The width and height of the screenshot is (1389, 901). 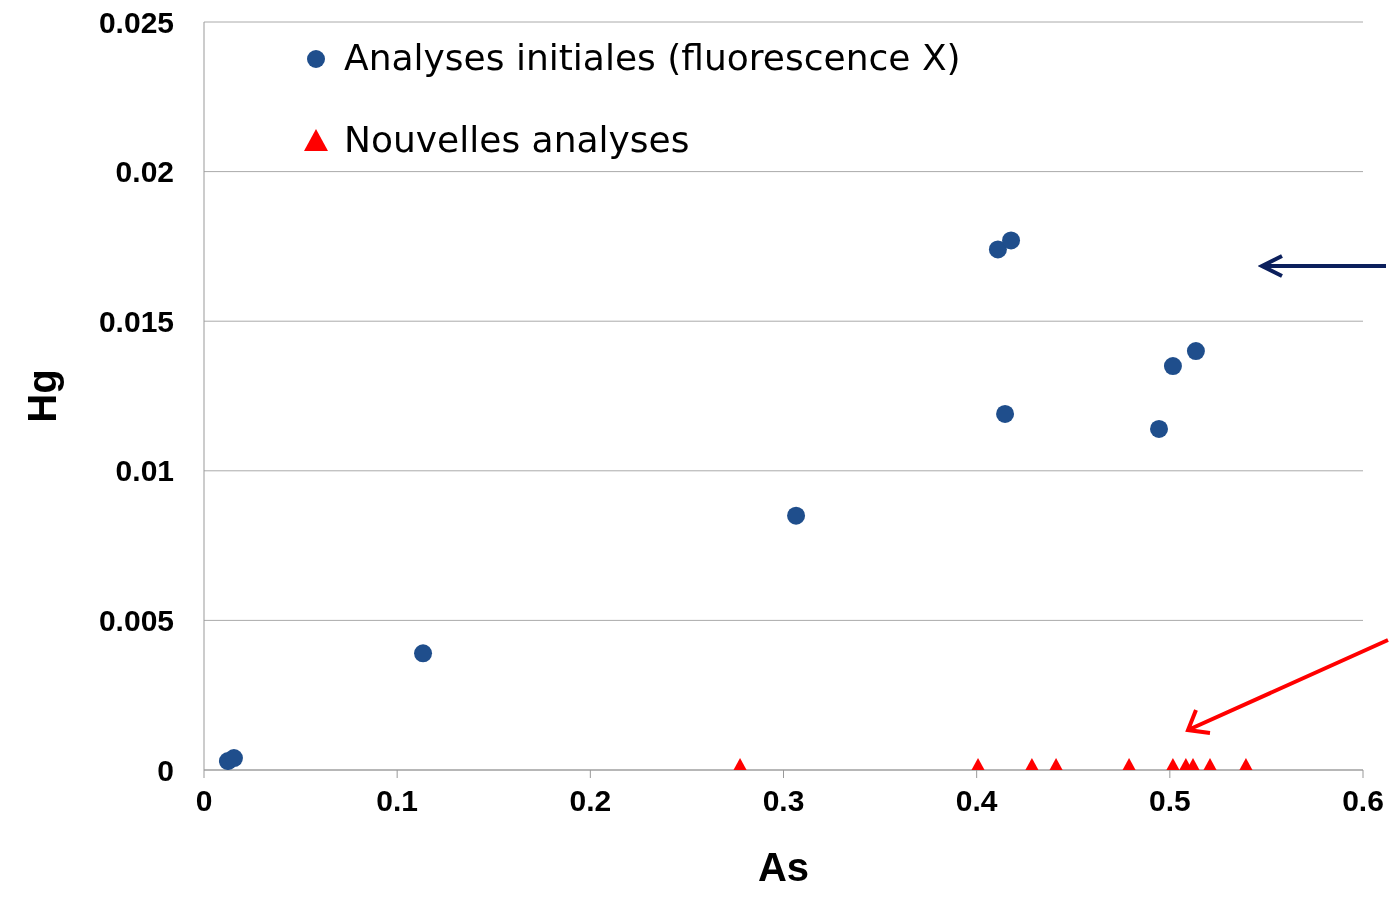 What do you see at coordinates (136, 22) in the screenshot?
I see `y-tick-label: 0.025` at bounding box center [136, 22].